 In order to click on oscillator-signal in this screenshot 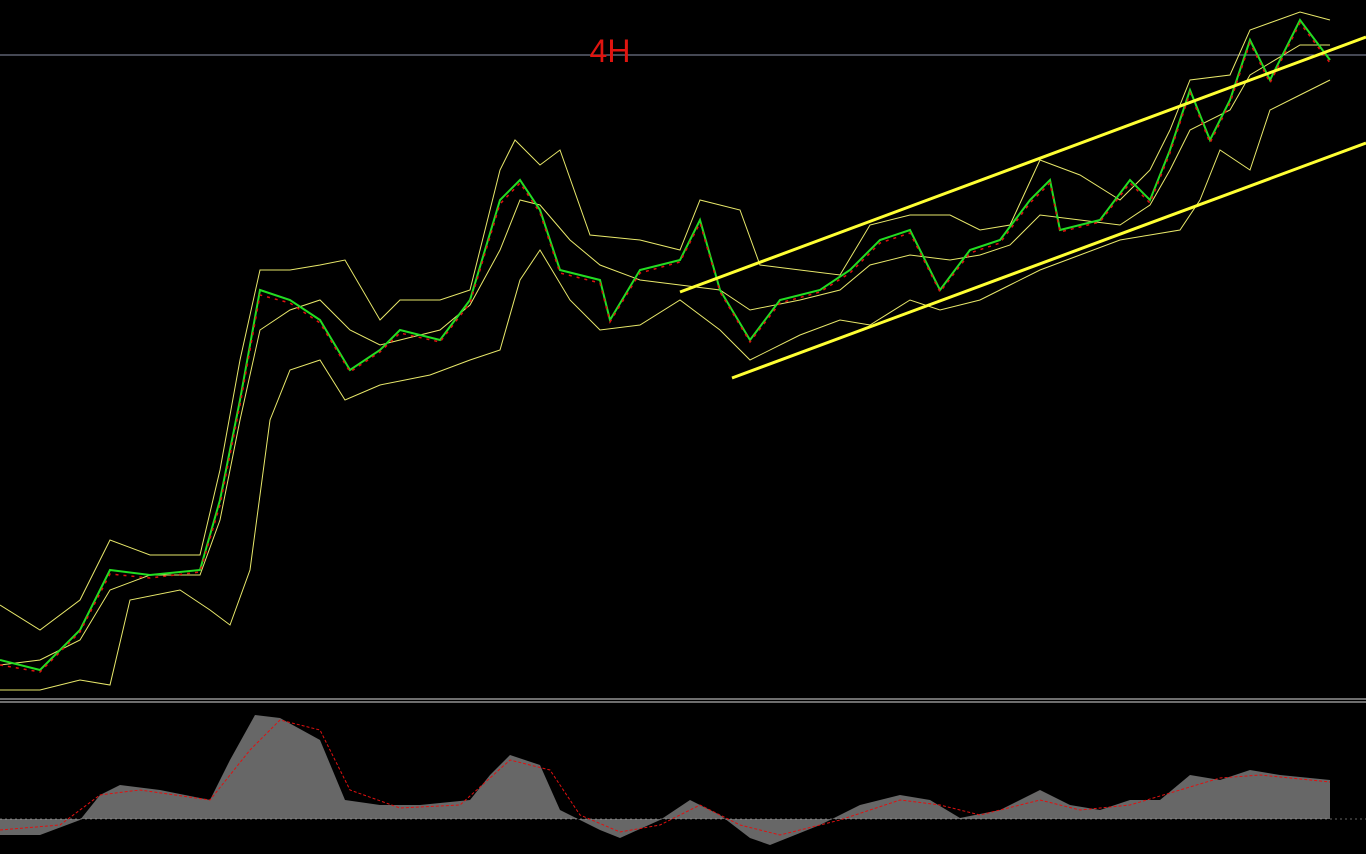, I will do `click(665, 777)`.